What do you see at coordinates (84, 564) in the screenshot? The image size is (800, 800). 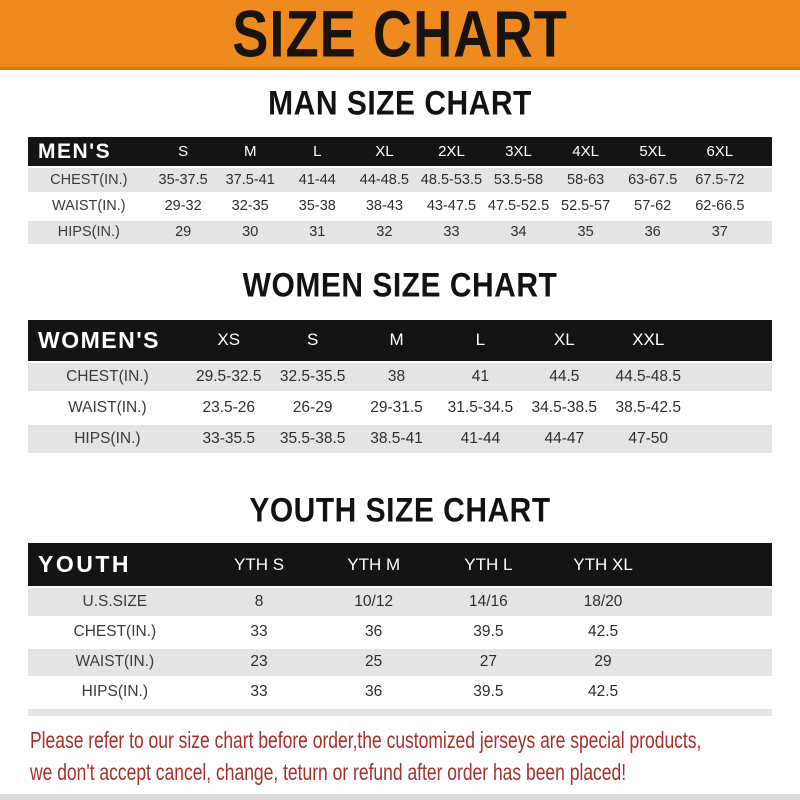 I see `table-corner-label: YOUTH` at bounding box center [84, 564].